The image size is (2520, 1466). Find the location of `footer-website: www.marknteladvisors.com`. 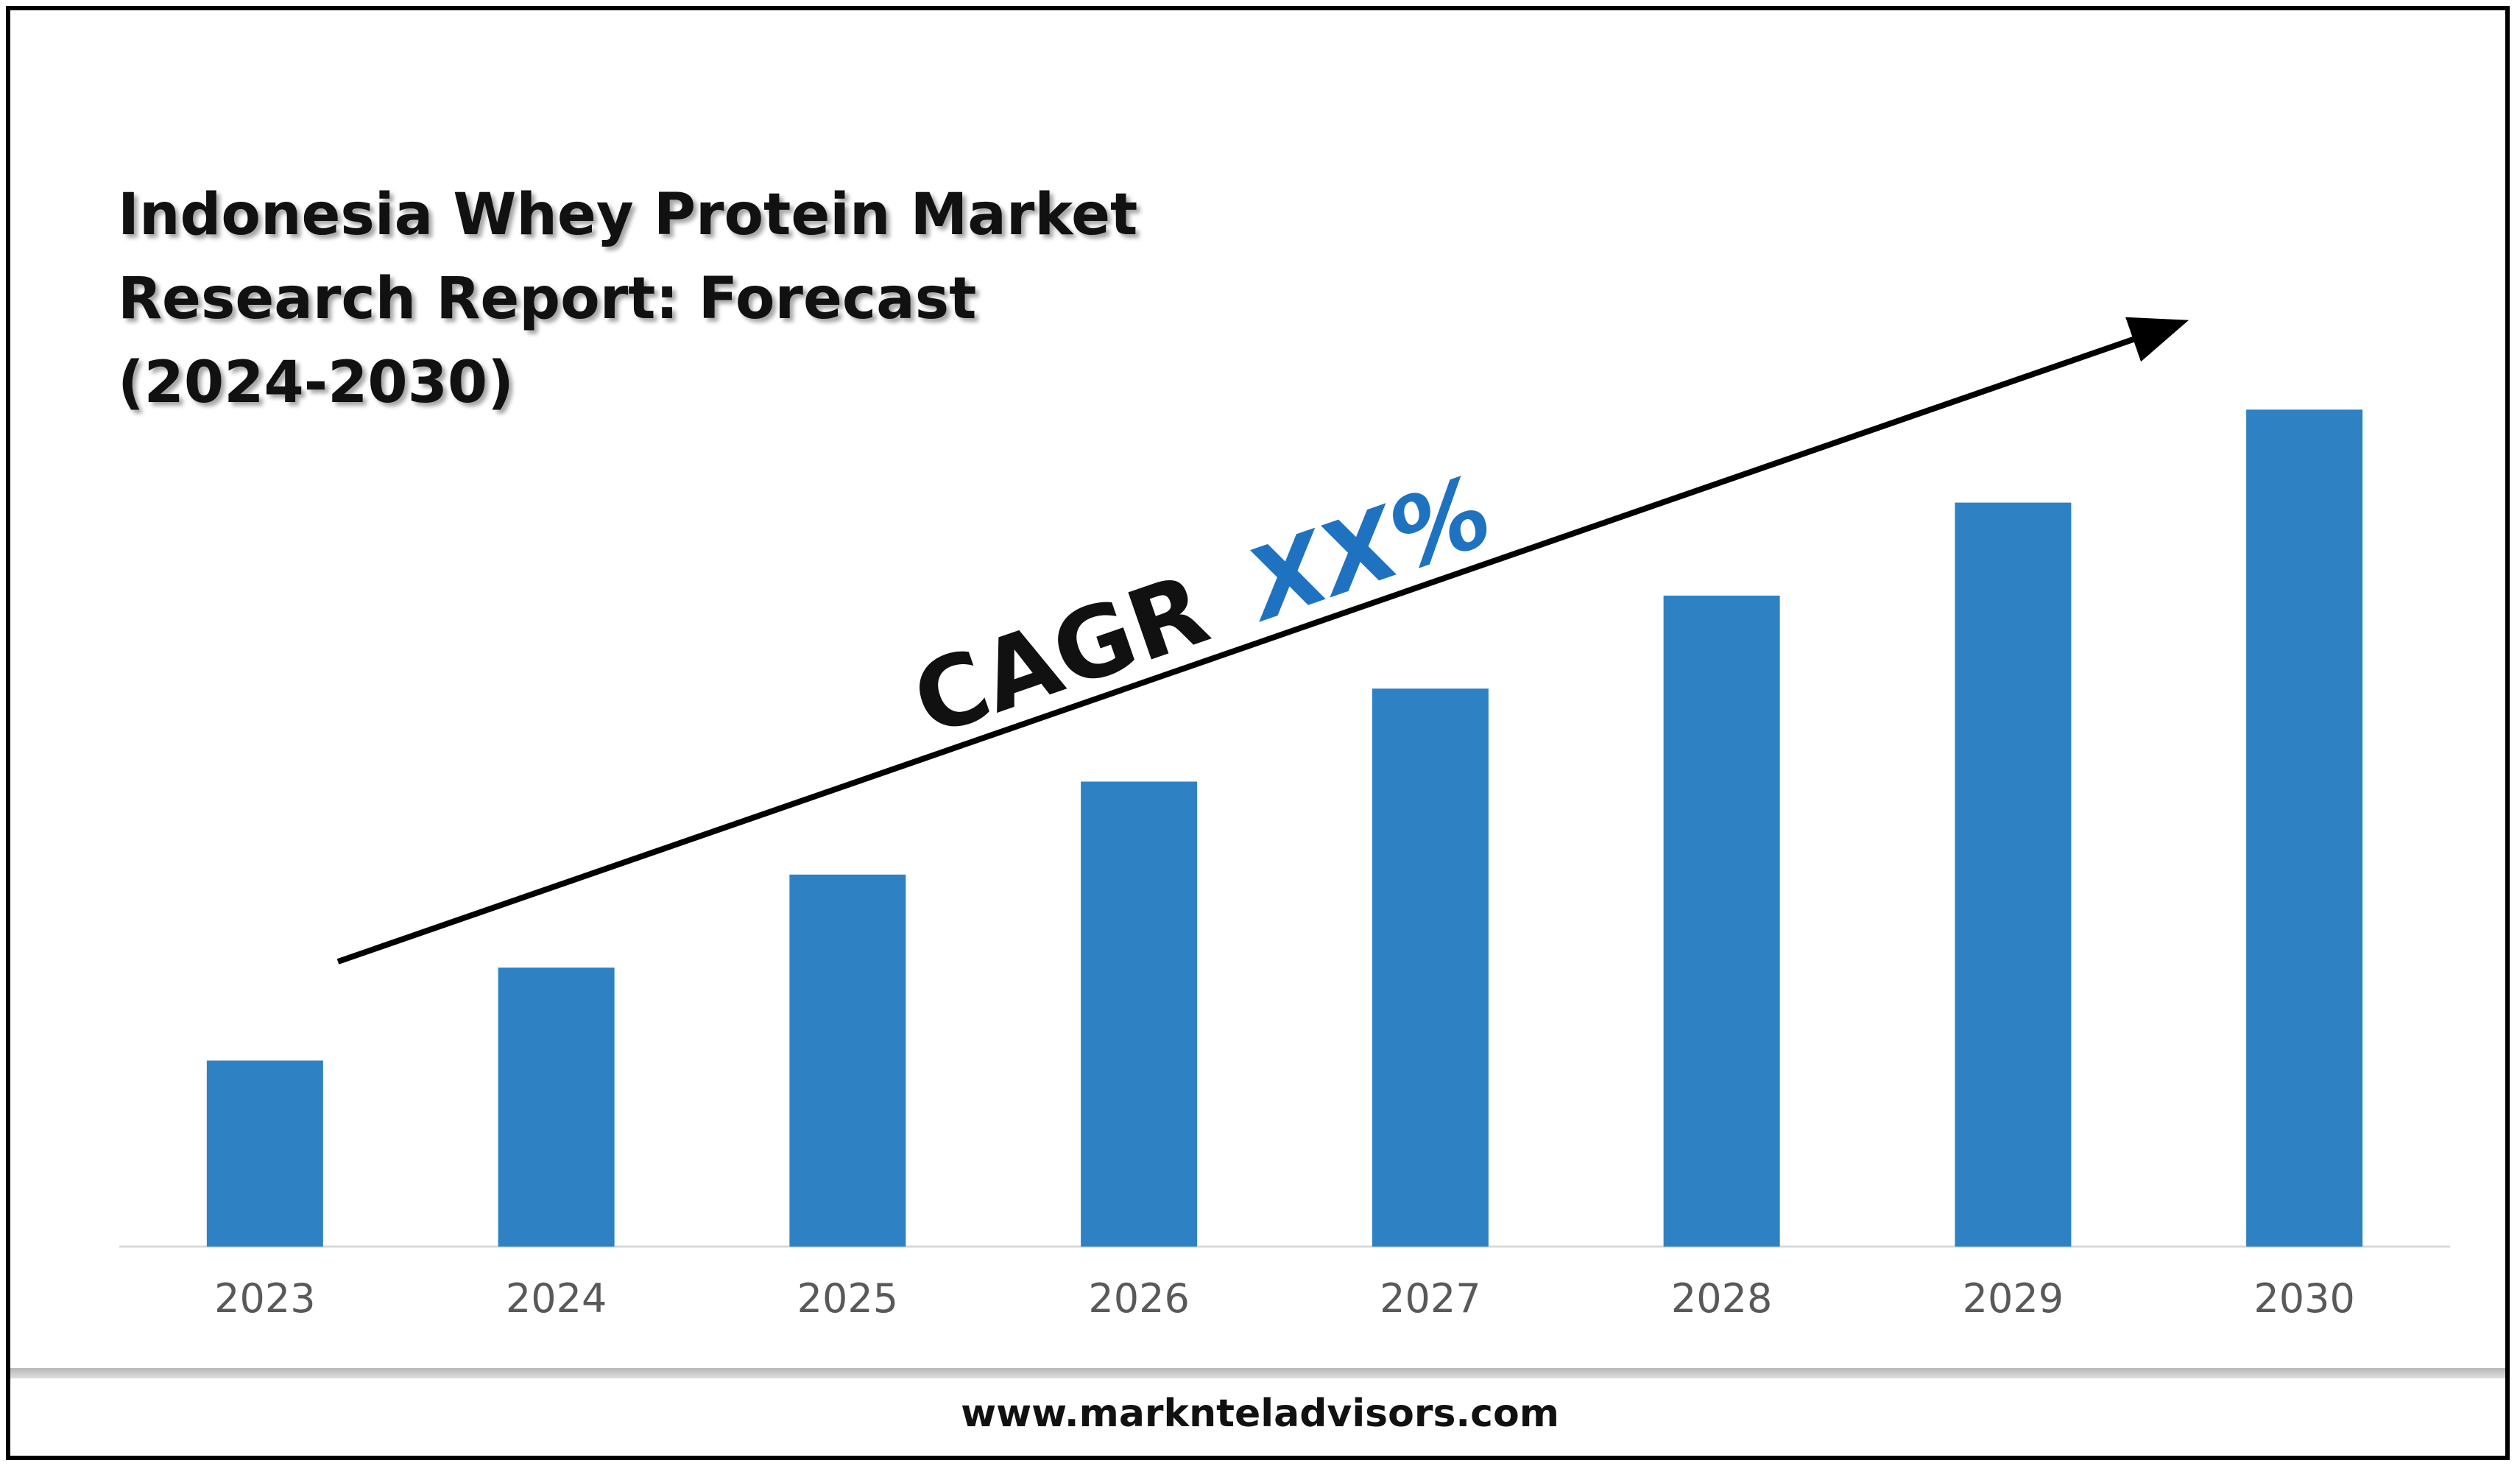

footer-website: www.marknteladvisors.com is located at coordinates (1260, 1414).